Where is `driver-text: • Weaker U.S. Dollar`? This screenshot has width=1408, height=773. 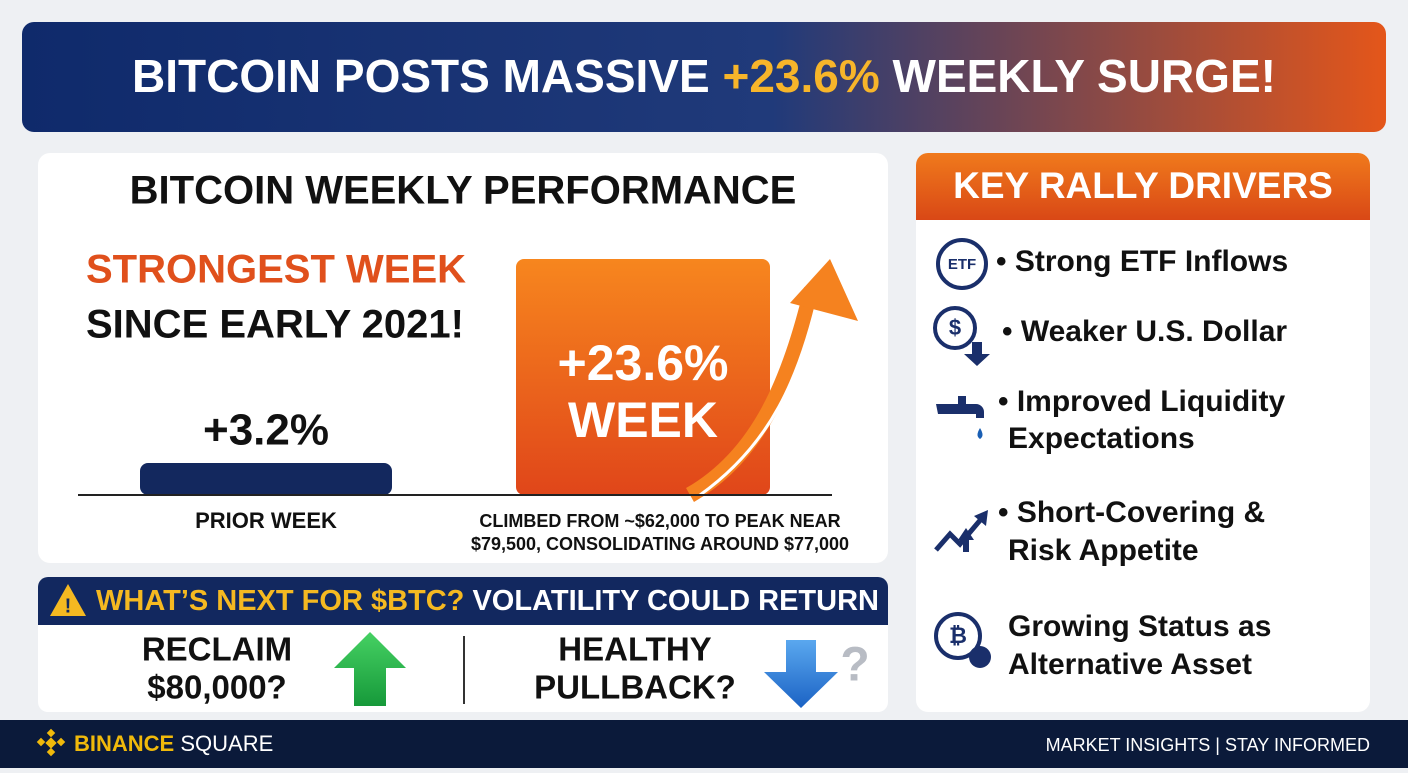
driver-text: • Weaker U.S. Dollar is located at coordinates (1144, 331).